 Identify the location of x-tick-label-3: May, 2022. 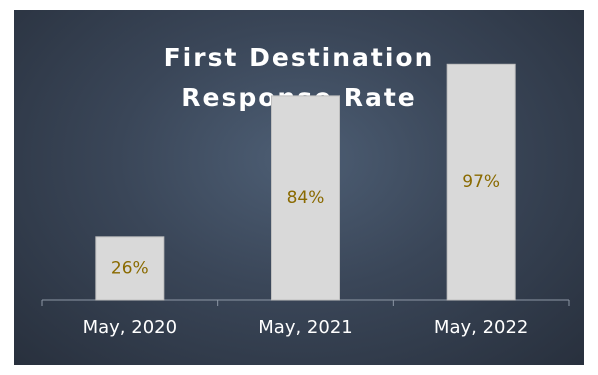
(481, 327).